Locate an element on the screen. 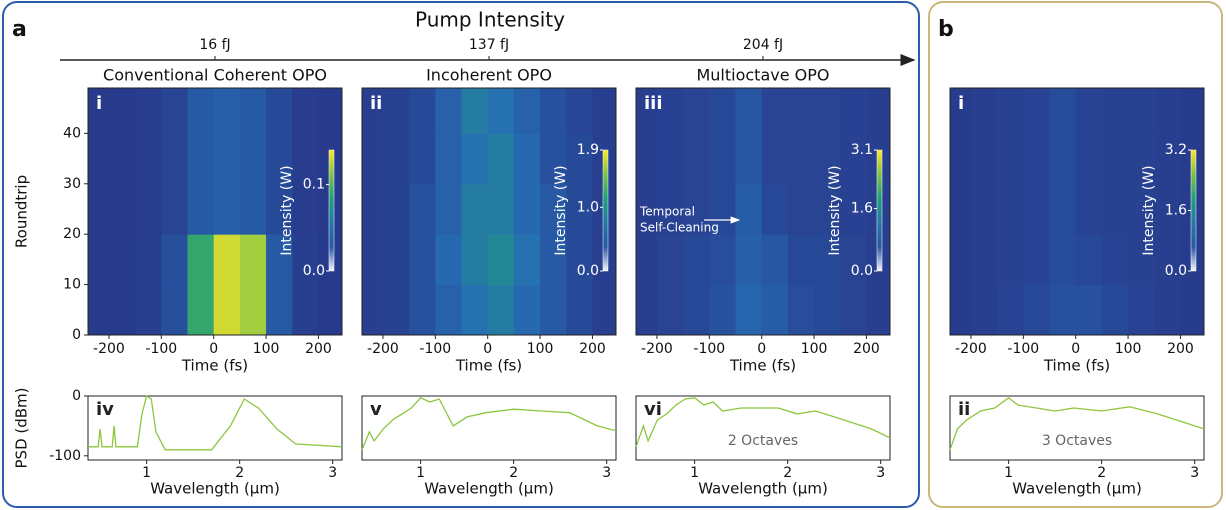  x-tick-label: 0 is located at coordinates (761, 349).